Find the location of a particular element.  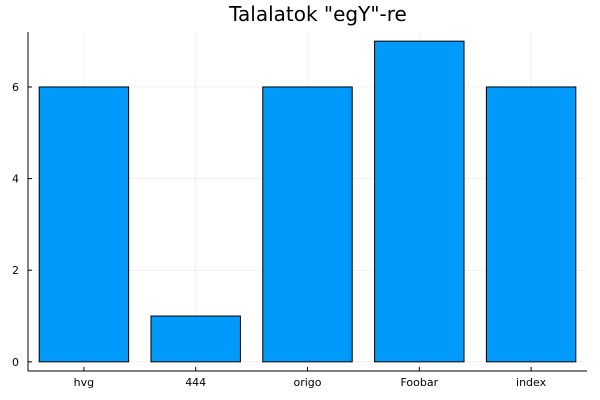

x-tick-label: index is located at coordinates (531, 382).